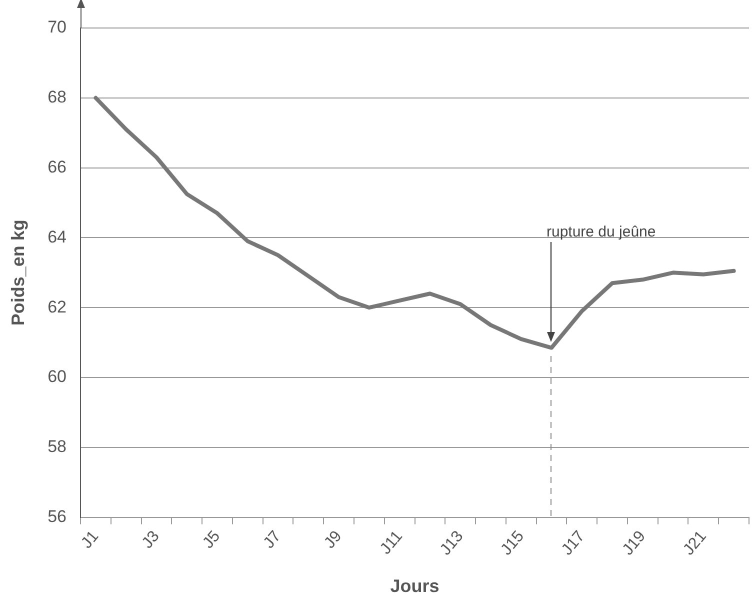 Image resolution: width=755 pixels, height=608 pixels. What do you see at coordinates (272, 540) in the screenshot?
I see `x-tick-label: J7` at bounding box center [272, 540].